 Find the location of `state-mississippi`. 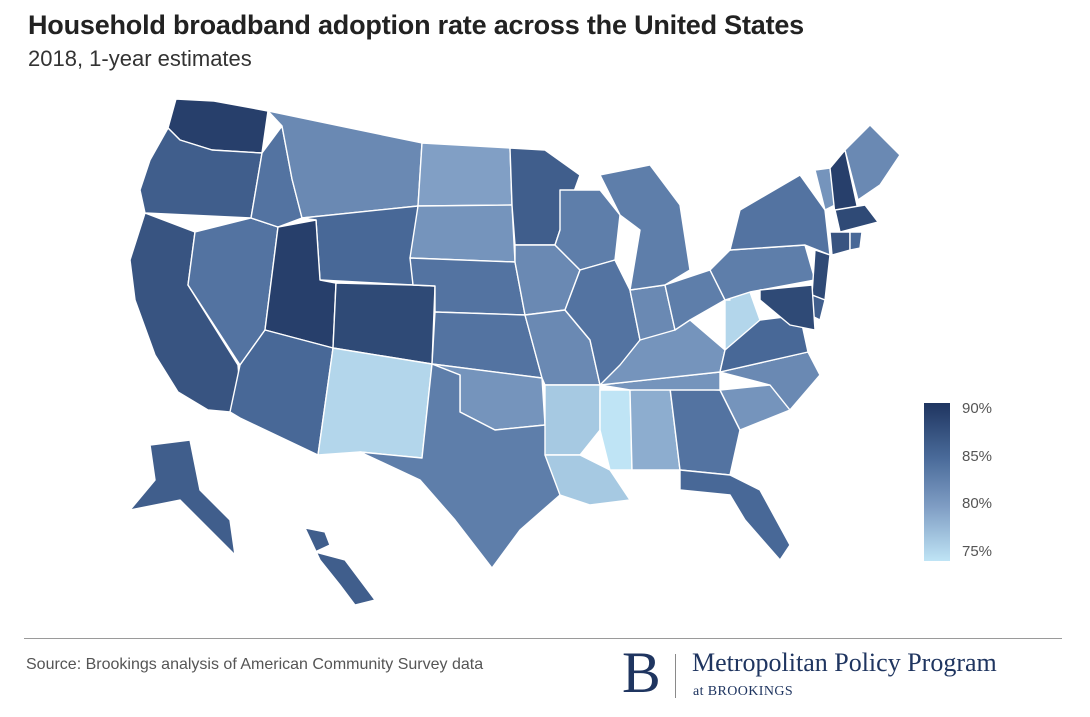

state-mississippi is located at coordinates (616, 430).